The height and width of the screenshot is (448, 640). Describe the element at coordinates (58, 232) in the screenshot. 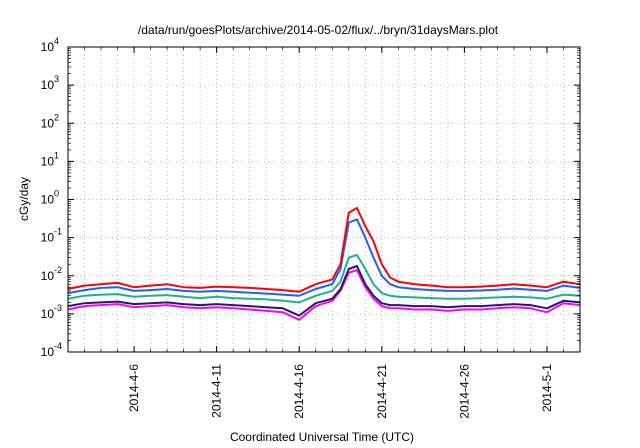

I see `y-tick-exponent: -1` at that location.